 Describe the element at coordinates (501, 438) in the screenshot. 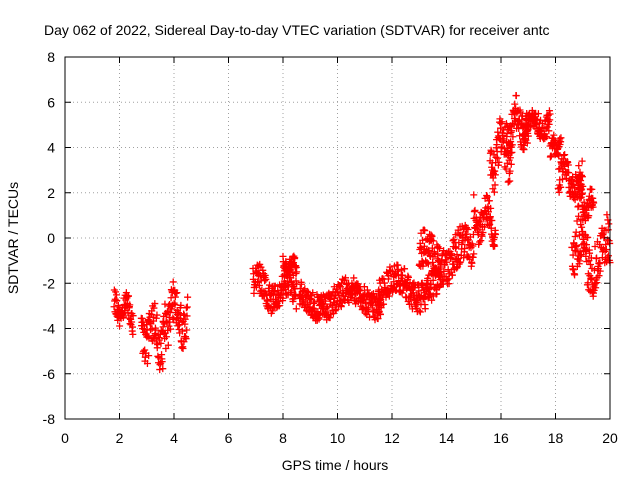

I see `x-tick-label: 16` at that location.